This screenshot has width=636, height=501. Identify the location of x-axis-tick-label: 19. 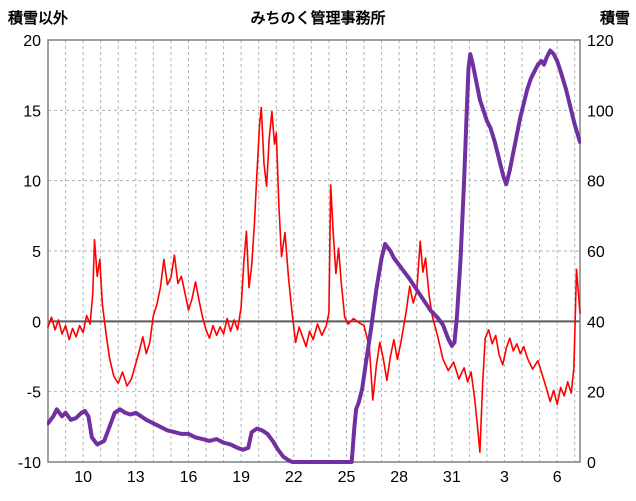
(241, 477).